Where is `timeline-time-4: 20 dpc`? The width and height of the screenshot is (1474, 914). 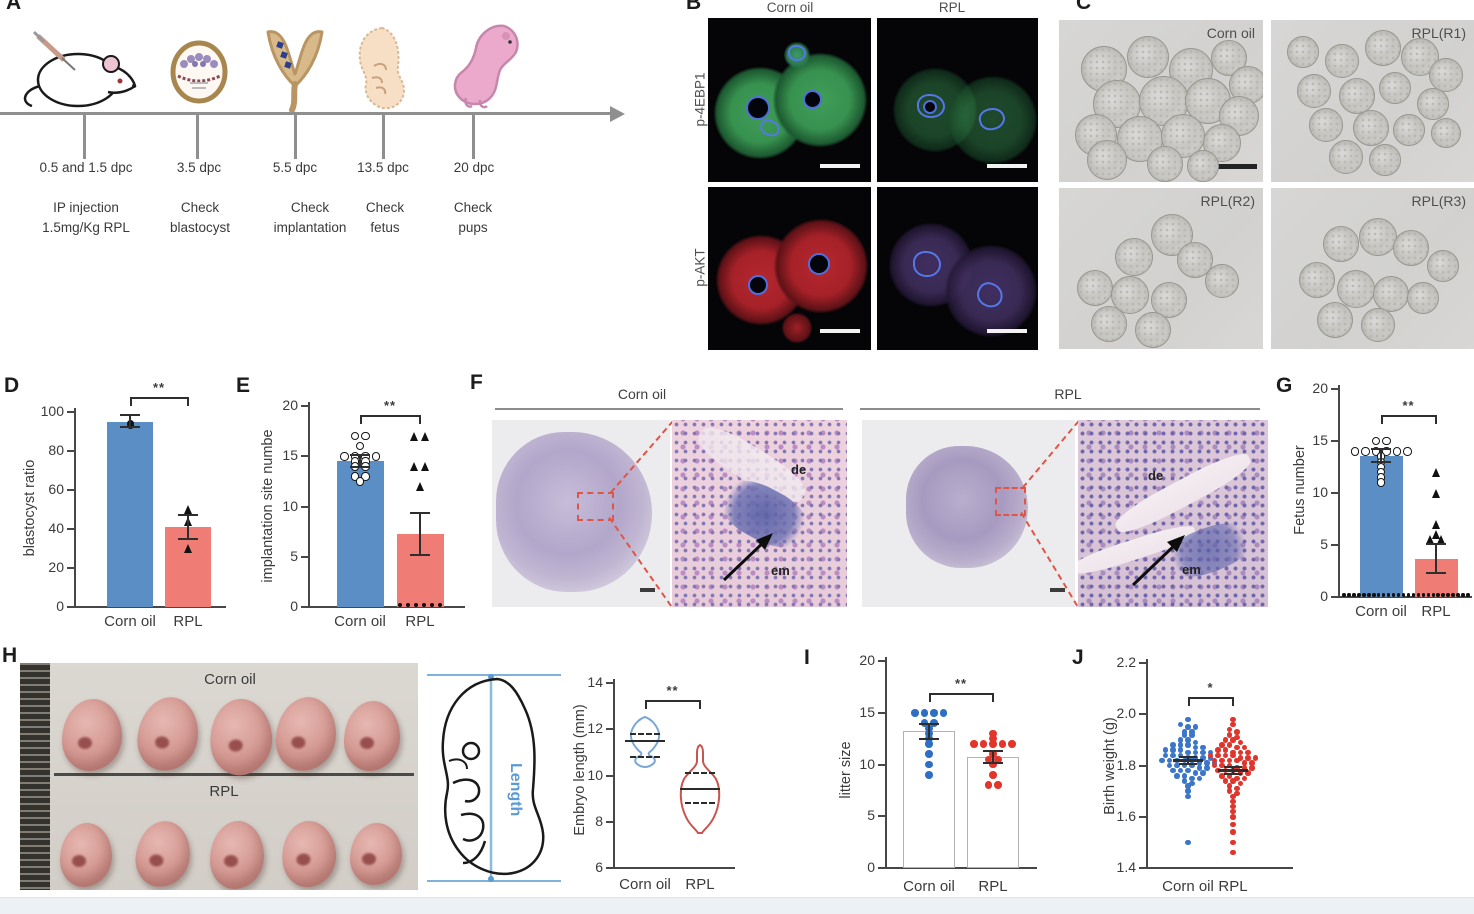
timeline-time-4: 20 dpc is located at coordinates (474, 167).